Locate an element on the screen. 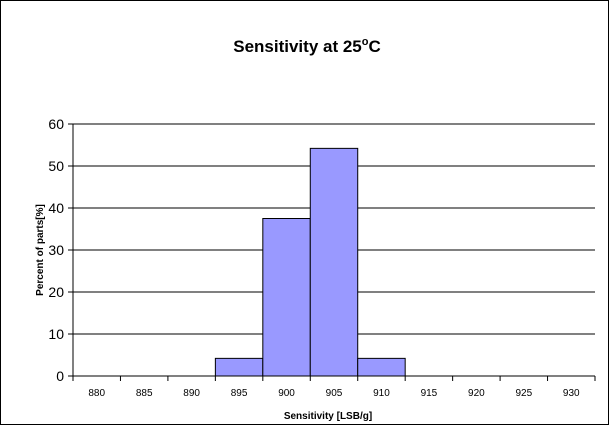 The height and width of the screenshot is (425, 609). x-tick-label: 895 is located at coordinates (239, 393).